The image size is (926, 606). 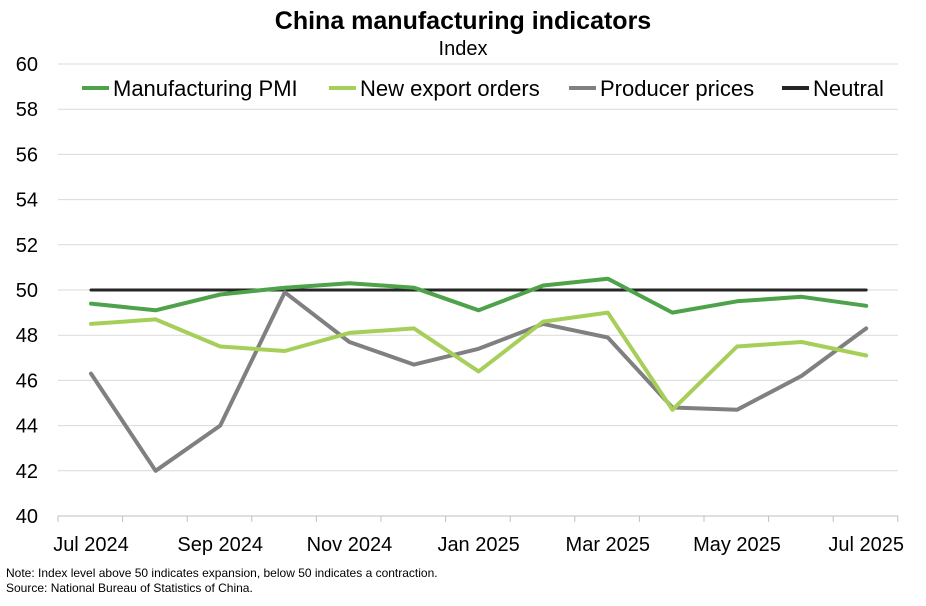 What do you see at coordinates (27, 155) in the screenshot?
I see `y-tick-label: 56` at bounding box center [27, 155].